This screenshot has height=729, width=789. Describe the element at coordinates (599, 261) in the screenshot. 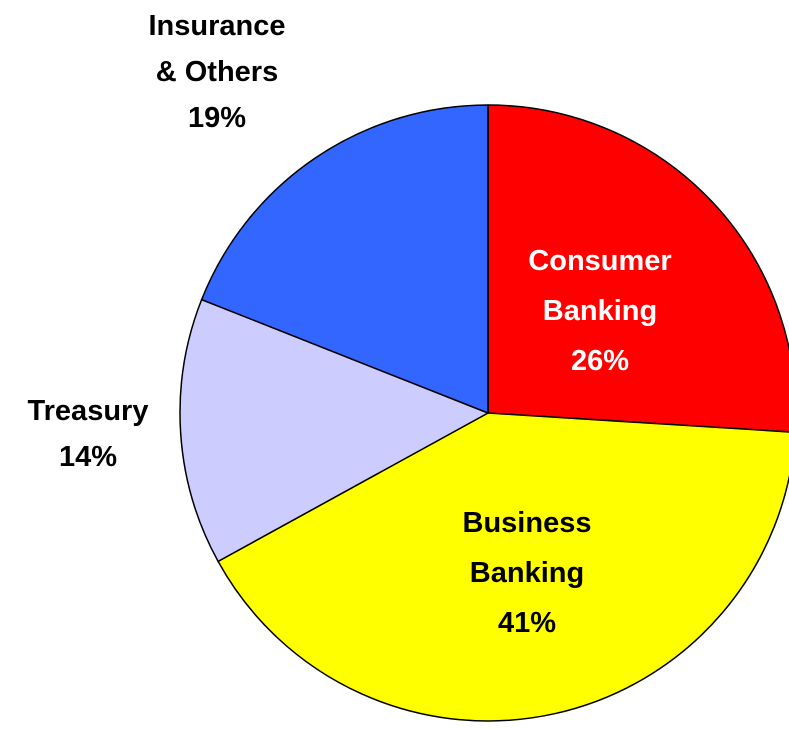

I see `slice-label-line: Consumer` at that location.